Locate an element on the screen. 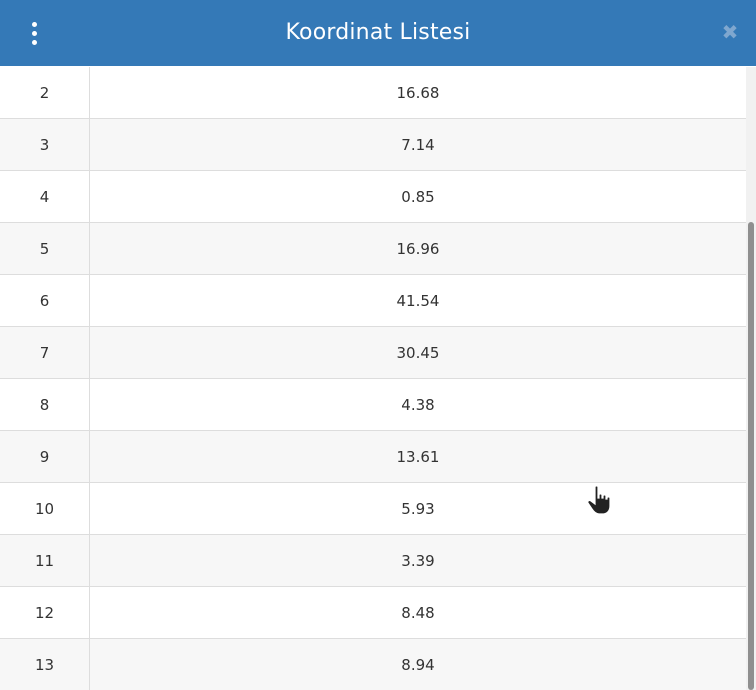  dialog-title: Koordinat Listesi is located at coordinates (378, 32).